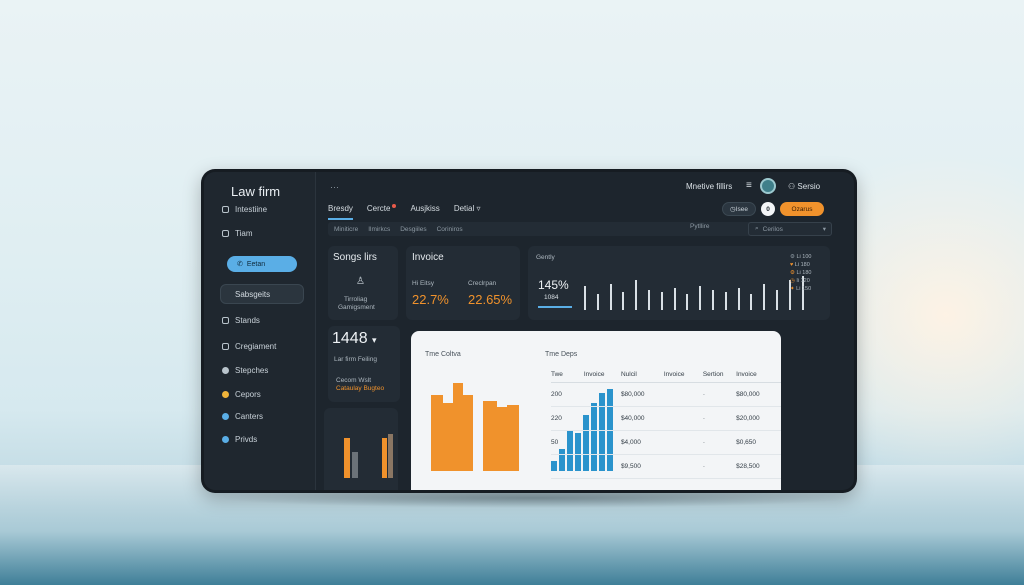 Image resolution: width=1024 pixels, height=585 pixels. I want to click on card-title: Invoice, so click(428, 257).